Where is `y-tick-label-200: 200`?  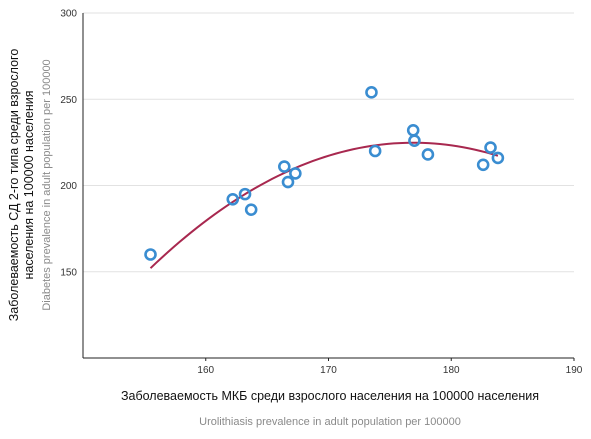 y-tick-label-200: 200 is located at coordinates (68, 186).